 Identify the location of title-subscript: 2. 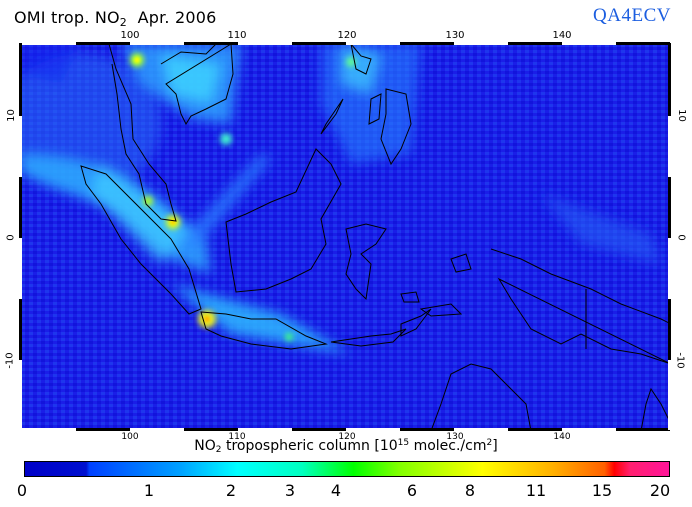
(123, 22).